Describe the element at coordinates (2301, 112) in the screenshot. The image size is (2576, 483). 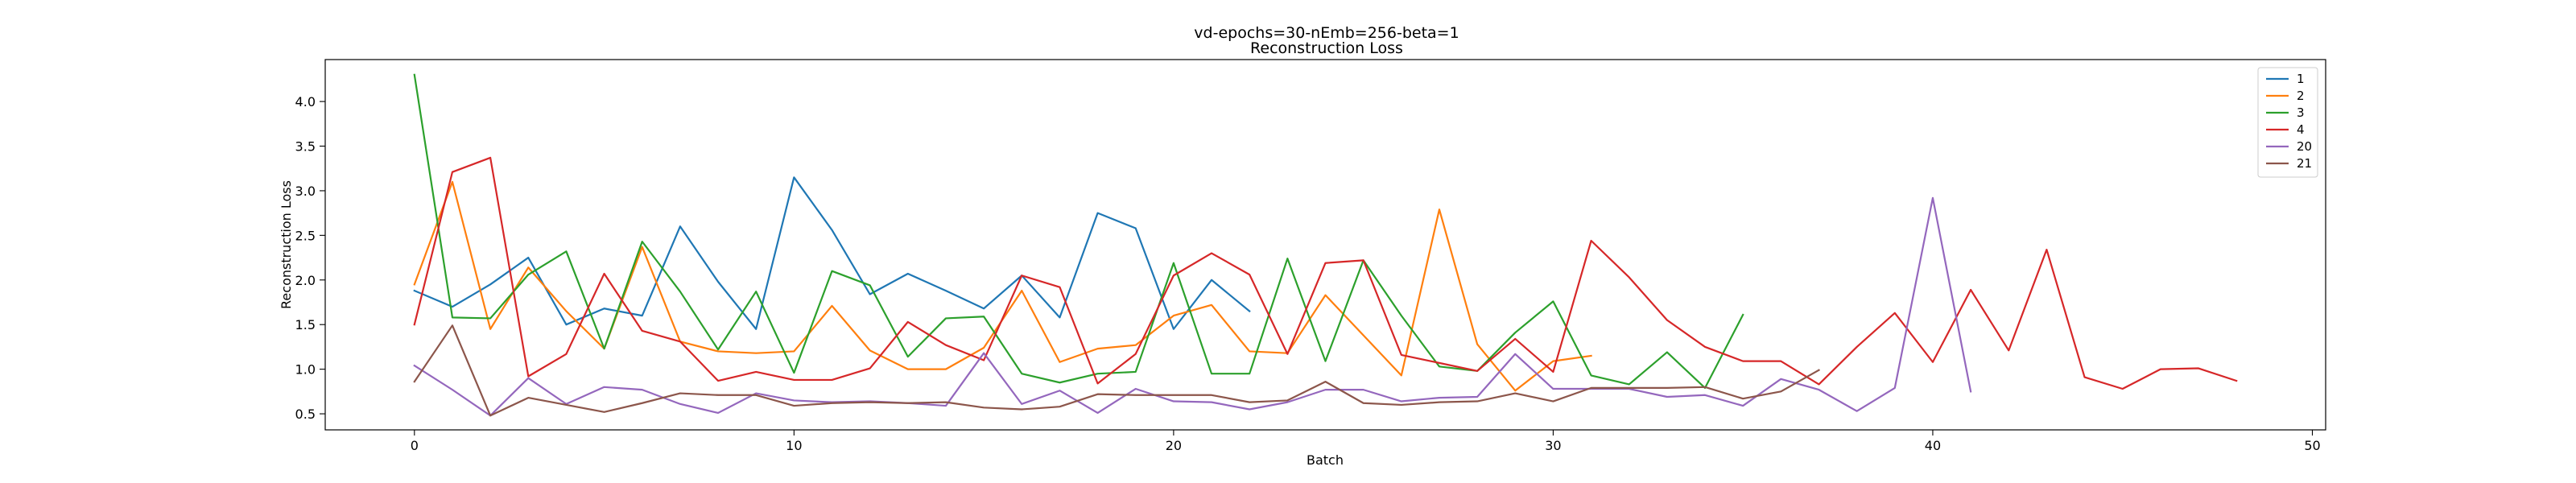
I see `legend-label: 3` at that location.